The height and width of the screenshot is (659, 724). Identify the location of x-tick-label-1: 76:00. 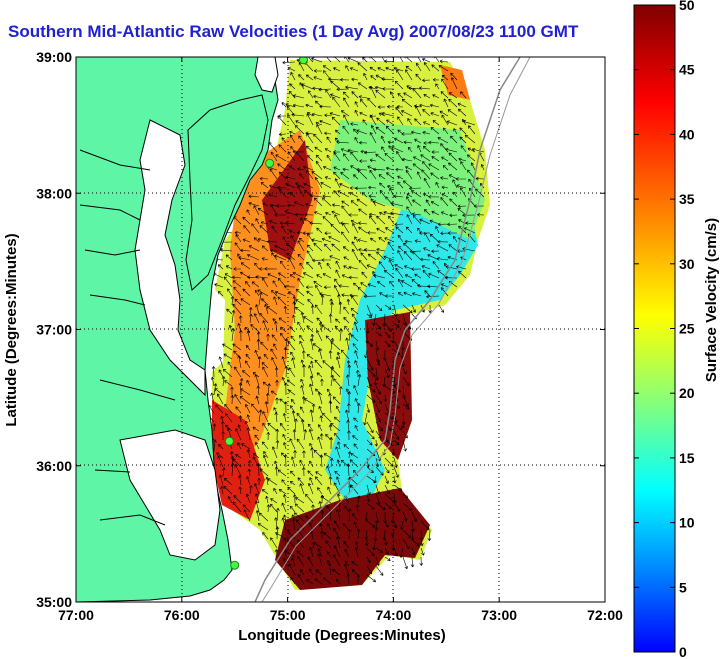
(182, 615).